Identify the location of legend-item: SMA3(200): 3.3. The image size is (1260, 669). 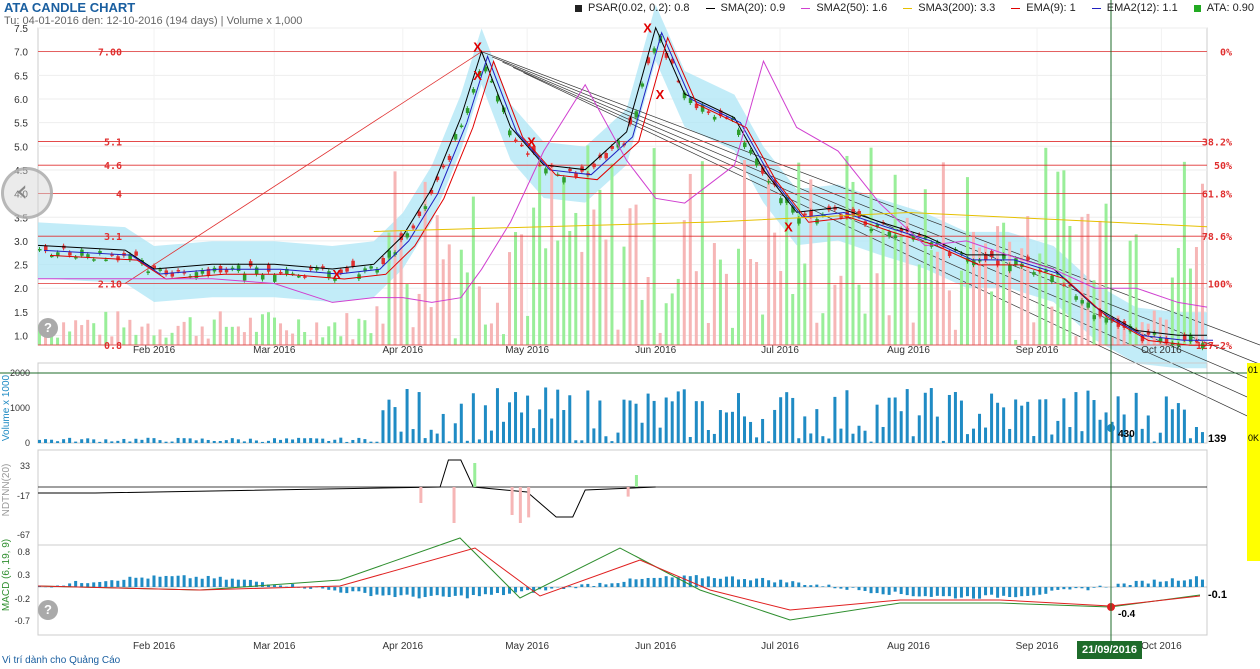
(949, 8).